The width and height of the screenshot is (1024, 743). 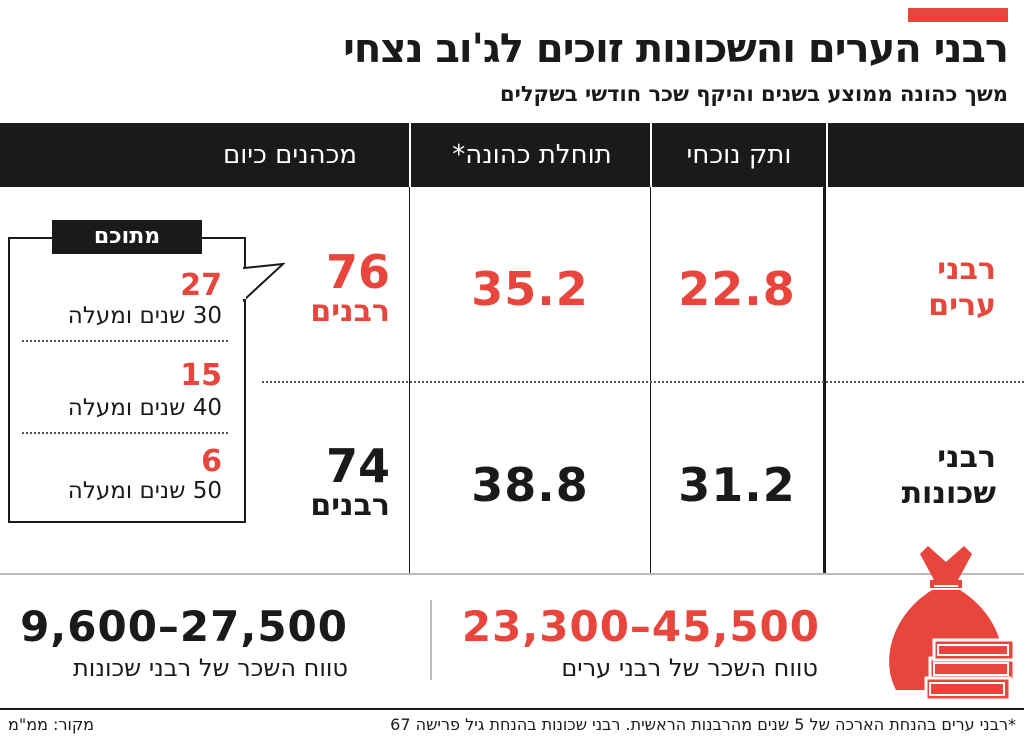 What do you see at coordinates (948, 493) in the screenshot?
I see `row-label-line: שכונות` at bounding box center [948, 493].